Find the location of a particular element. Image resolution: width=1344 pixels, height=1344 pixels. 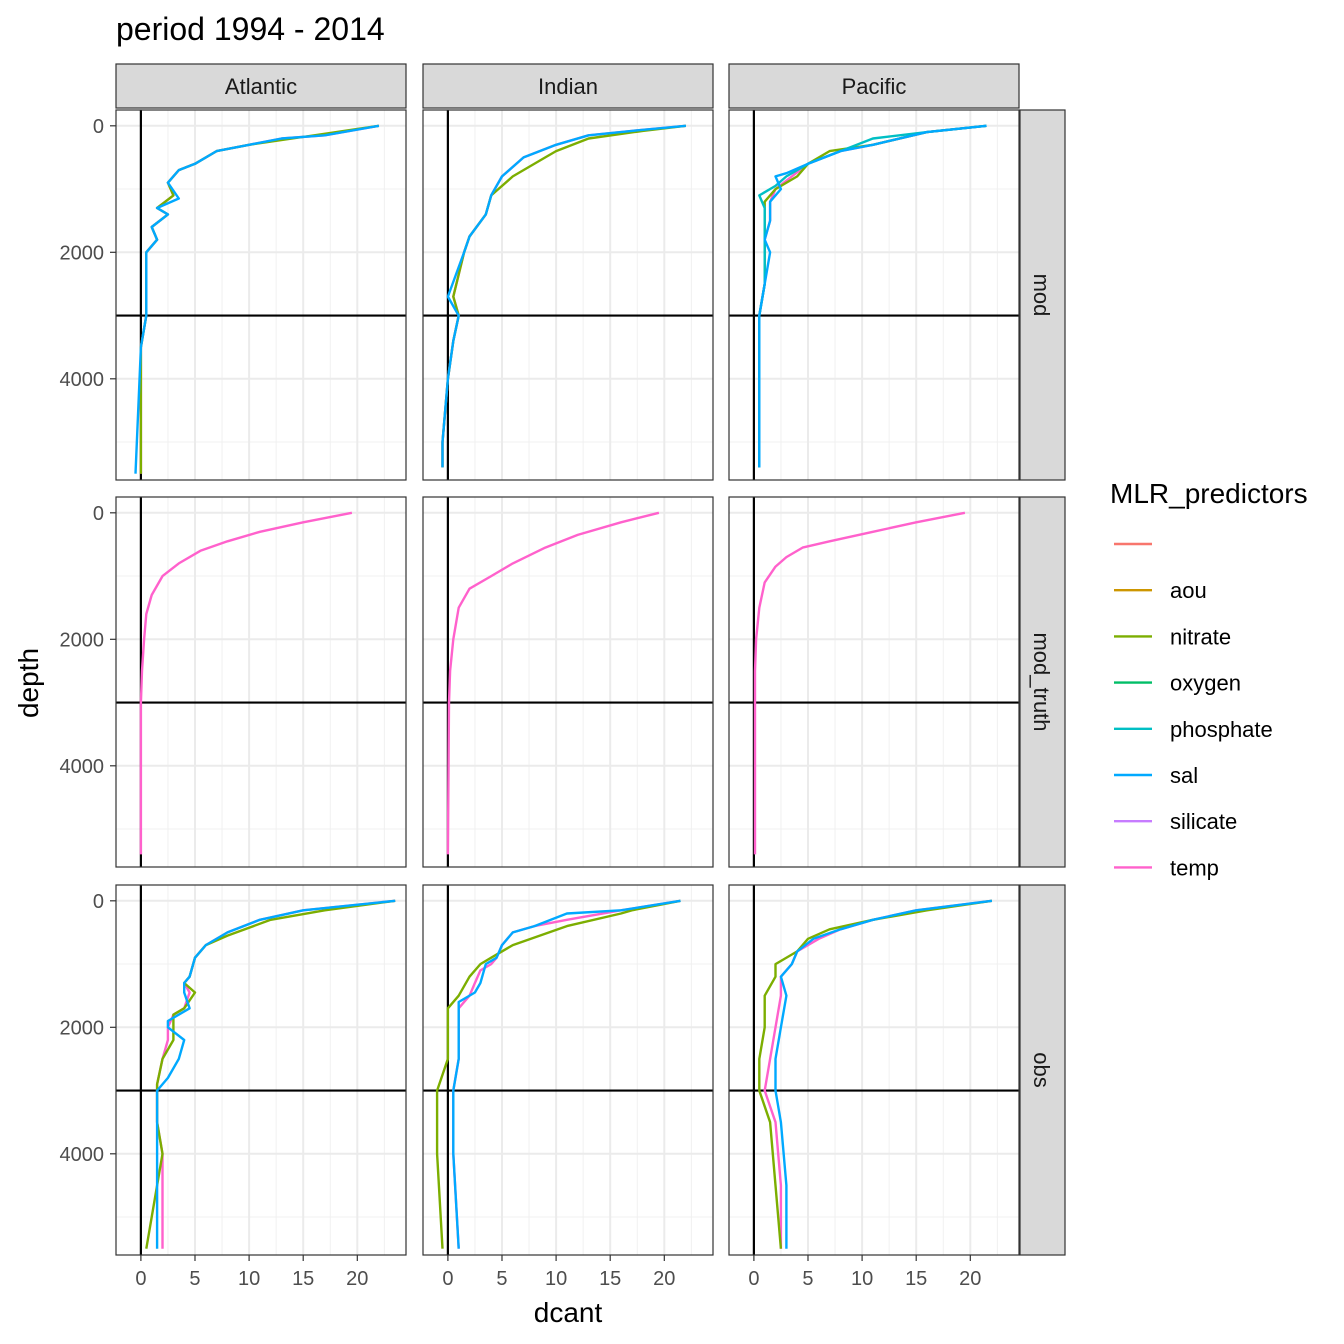

row-strip-label: obs is located at coordinates (1041, 1069).